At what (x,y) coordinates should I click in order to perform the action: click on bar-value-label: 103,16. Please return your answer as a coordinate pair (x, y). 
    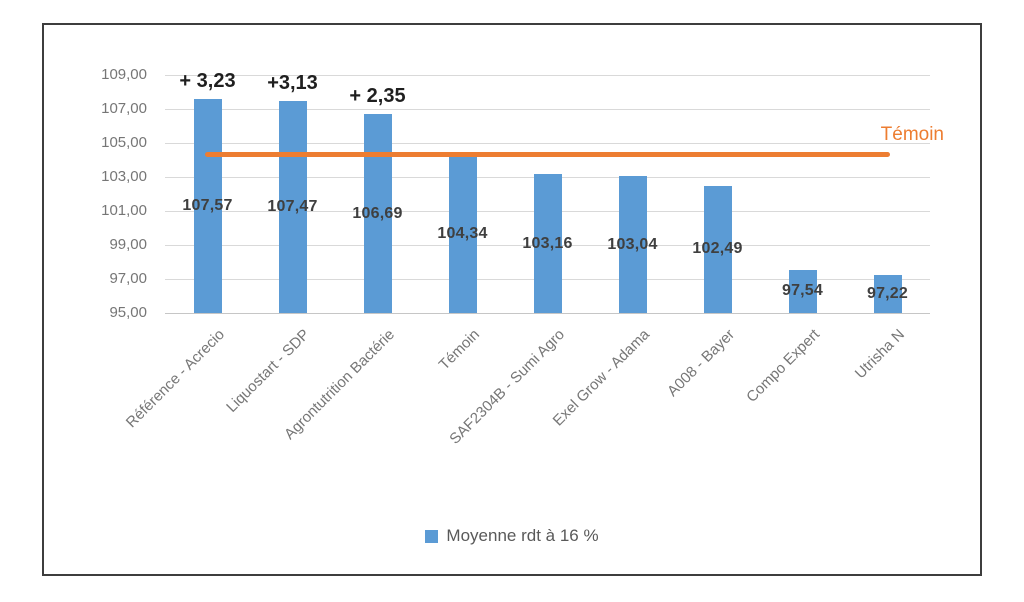
    Looking at the image, I should click on (547, 243).